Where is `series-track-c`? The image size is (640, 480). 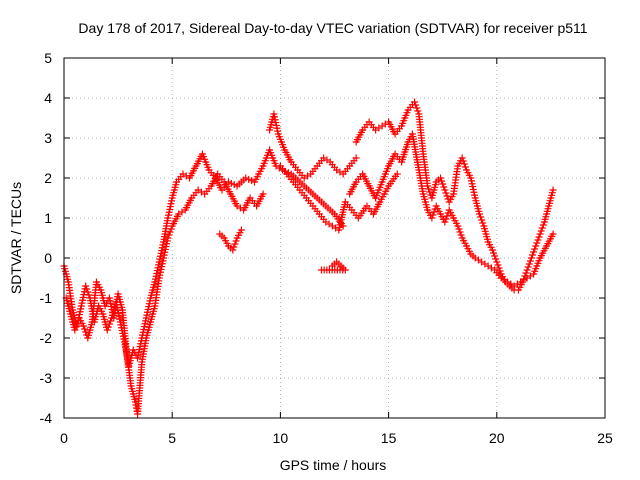
series-track-c is located at coordinates (454, 196).